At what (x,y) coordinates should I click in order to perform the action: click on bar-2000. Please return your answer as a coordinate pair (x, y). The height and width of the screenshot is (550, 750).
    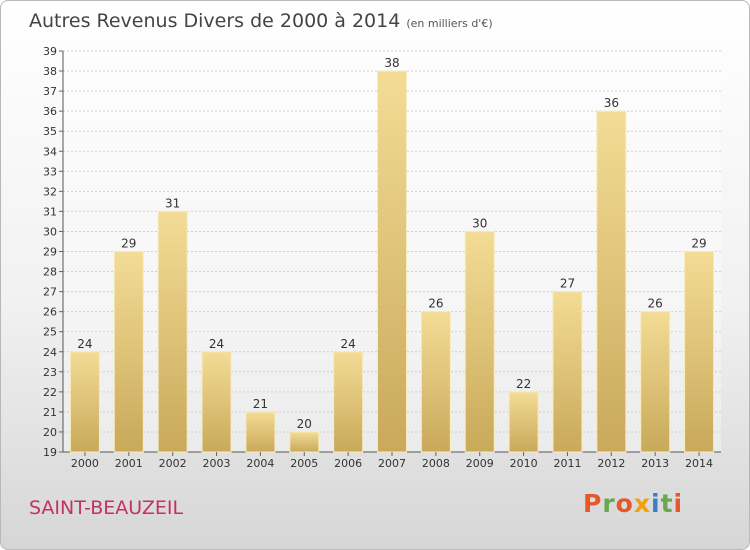
    Looking at the image, I should click on (84, 402).